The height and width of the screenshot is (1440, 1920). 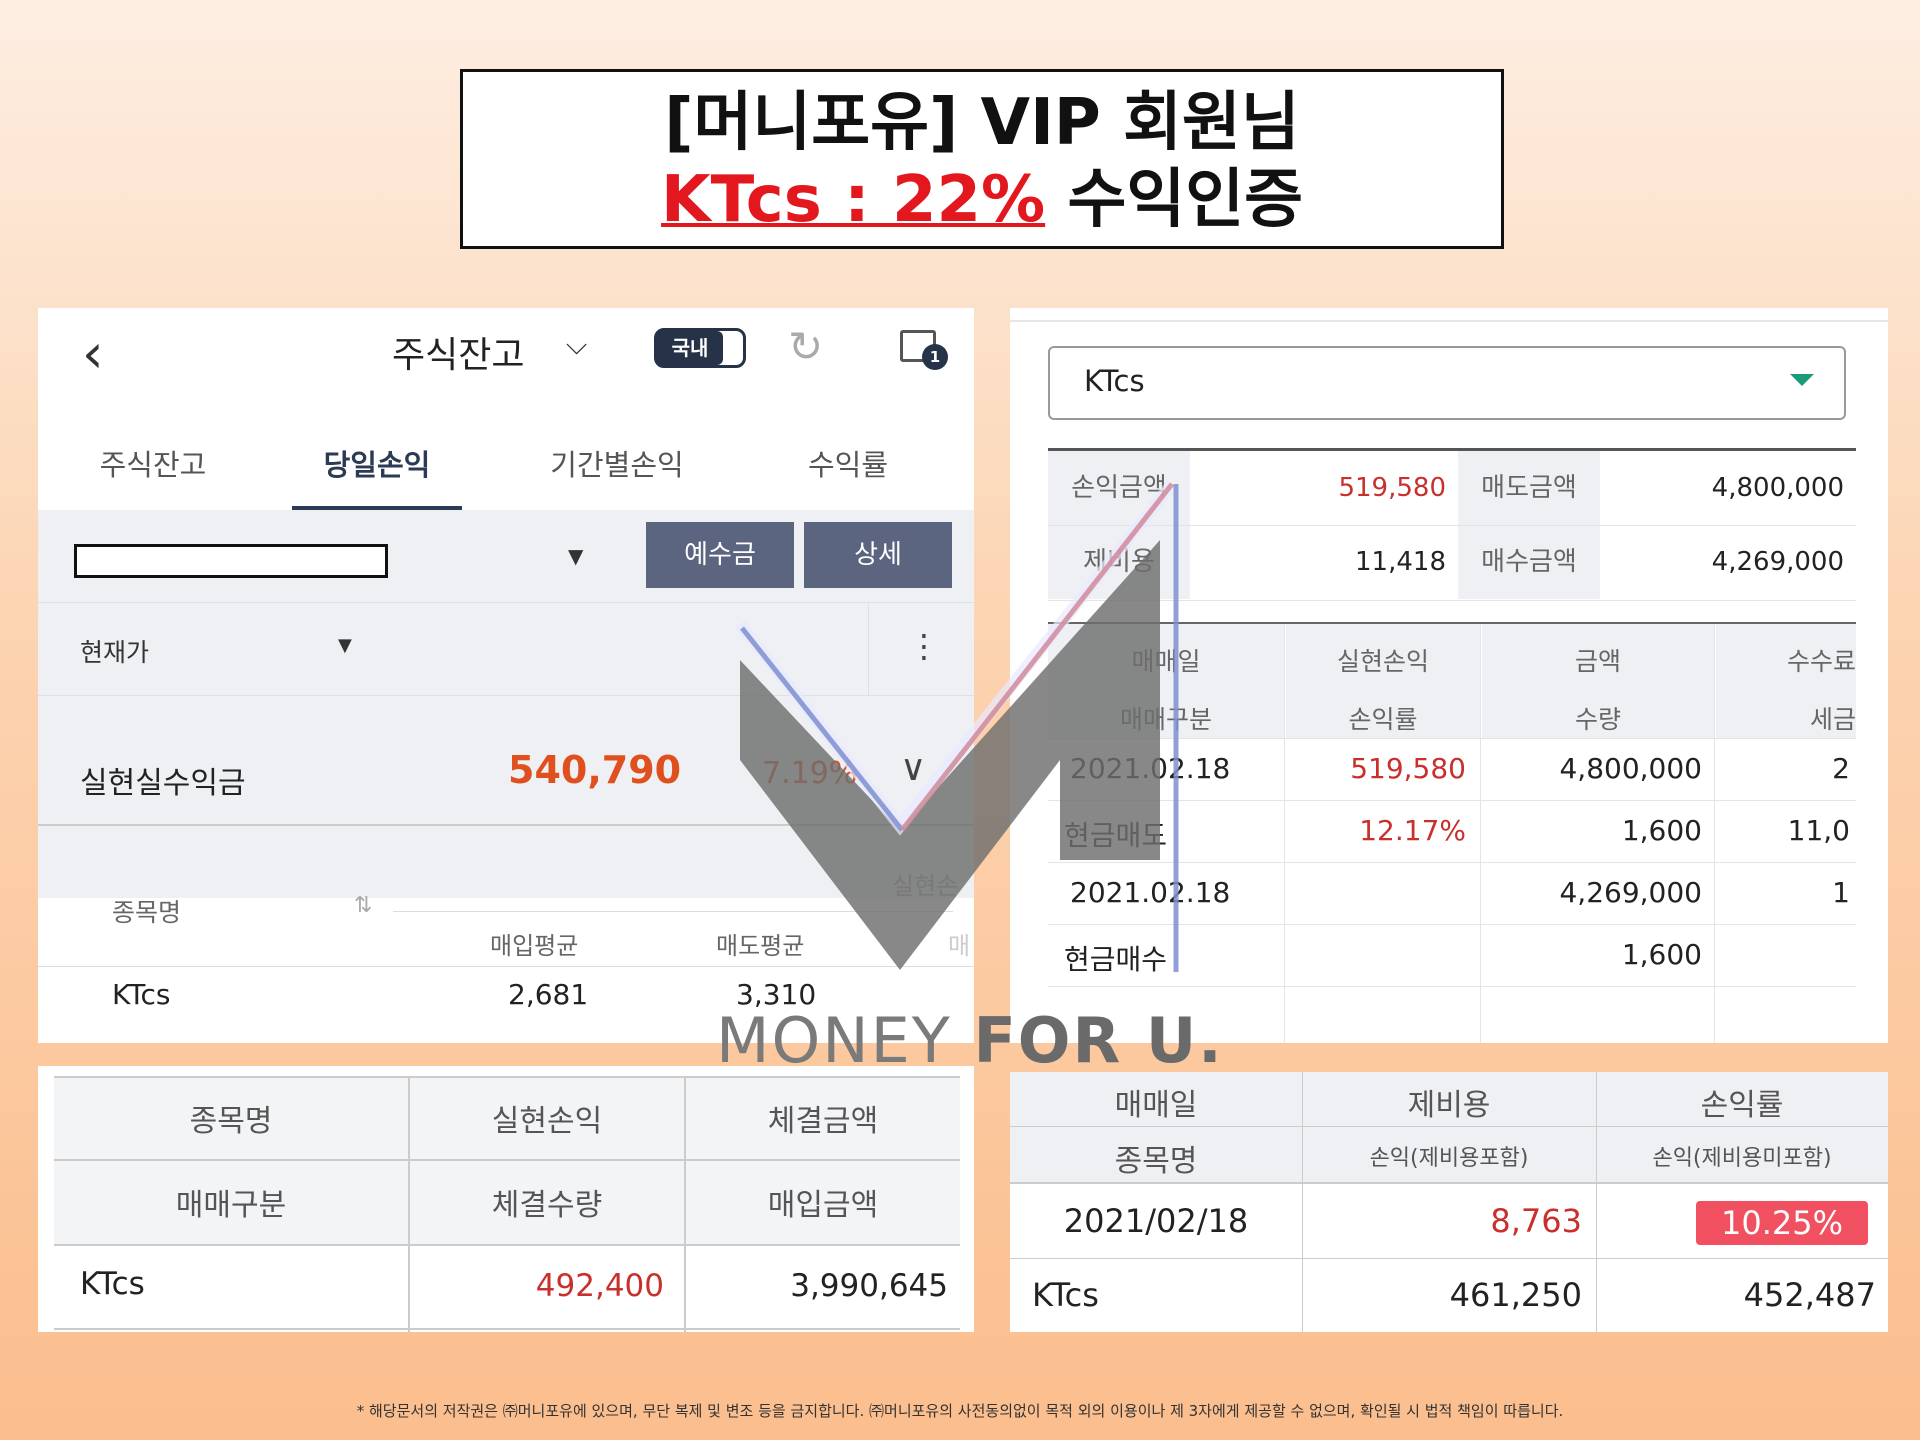 I want to click on chevron-down-icon: ⌵, so click(x=577, y=344).